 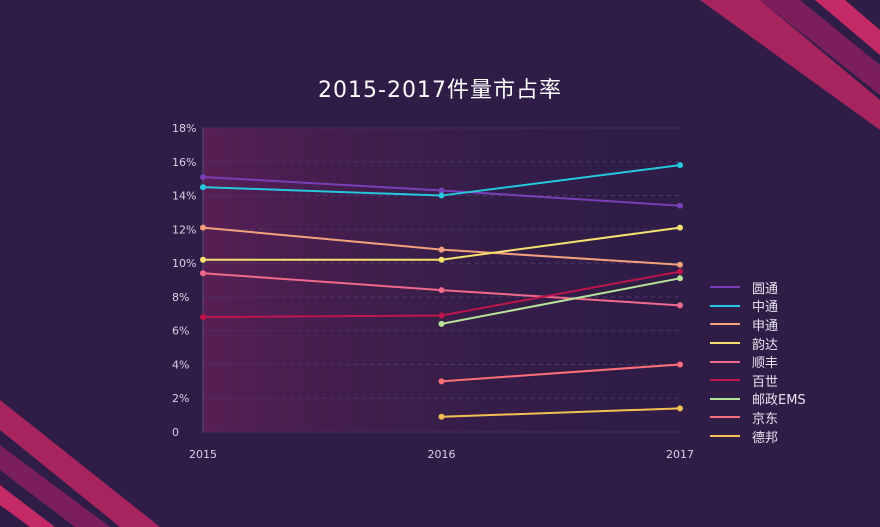 I want to click on corner-decoration-top-right, so click(x=790, y=65).